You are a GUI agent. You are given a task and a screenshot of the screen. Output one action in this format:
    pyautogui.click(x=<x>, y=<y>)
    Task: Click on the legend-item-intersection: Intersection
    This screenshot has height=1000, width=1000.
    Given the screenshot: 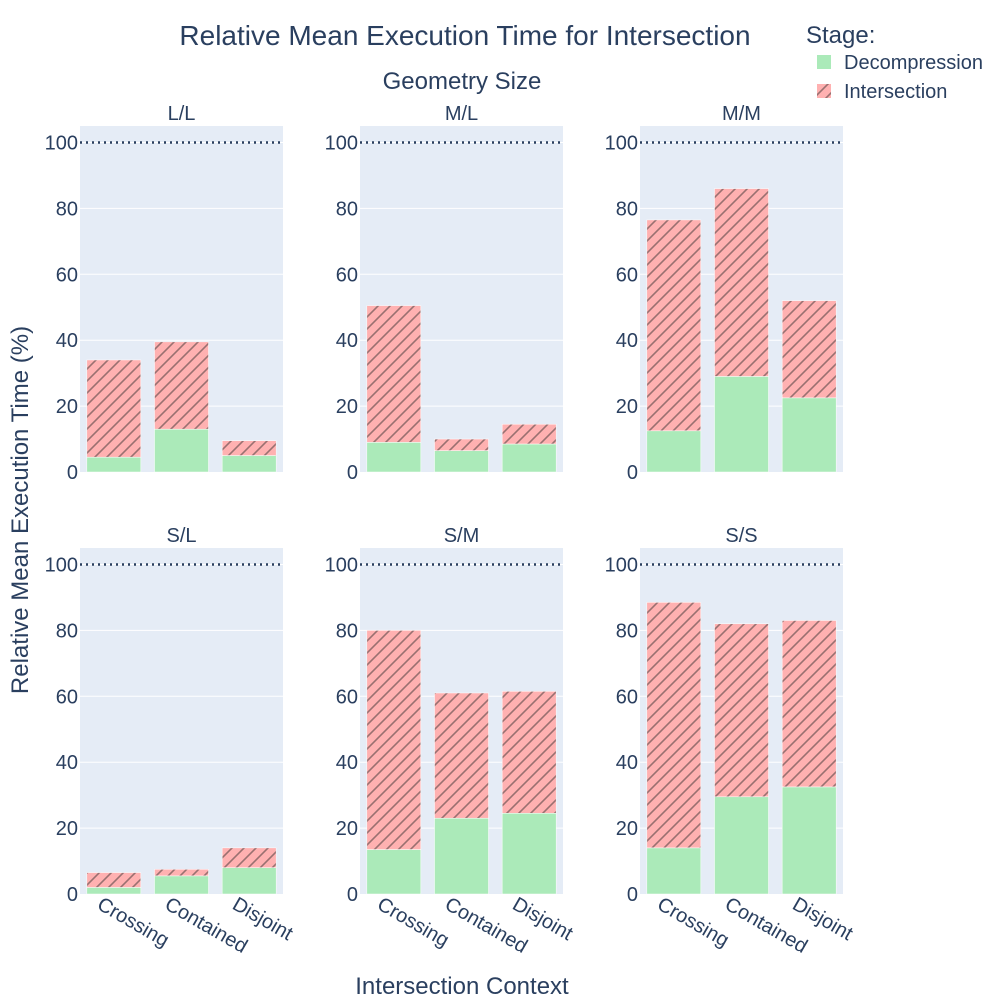 What is the action you would take?
    pyautogui.click(x=882, y=92)
    